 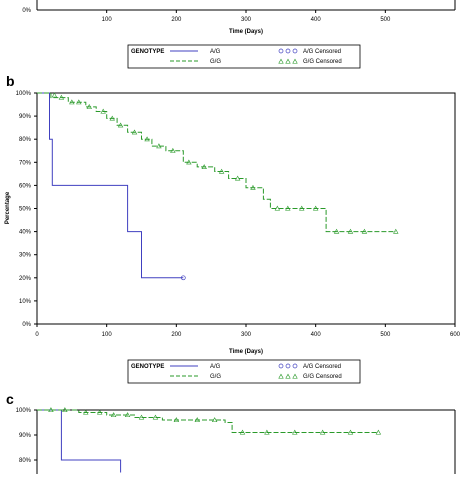 I want to click on panel-c-series-ag-line, so click(x=79, y=441).